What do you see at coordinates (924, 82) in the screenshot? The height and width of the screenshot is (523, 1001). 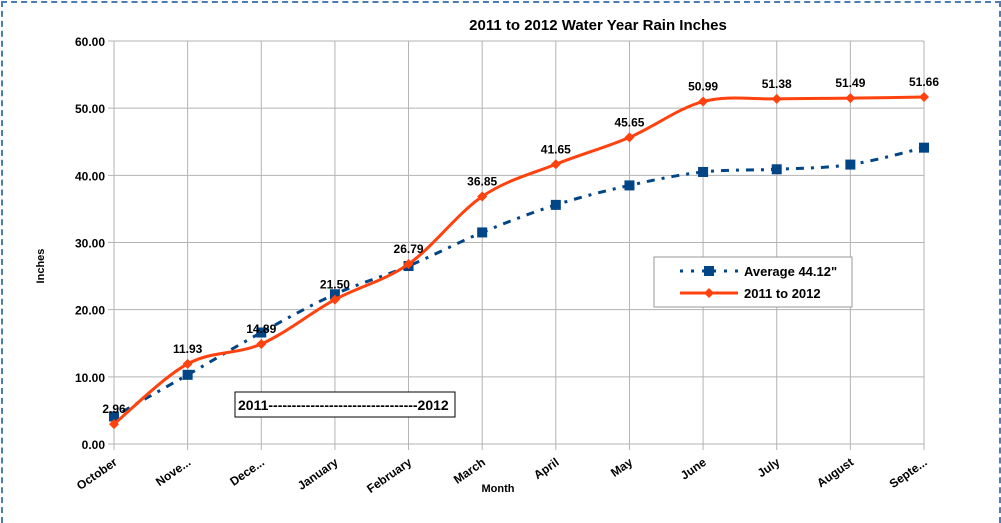 I see `data-label: 51.66` at bounding box center [924, 82].